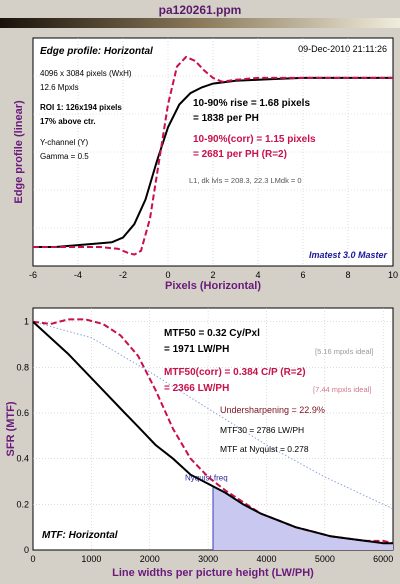 This screenshot has width=400, height=584. What do you see at coordinates (348, 255) in the screenshot?
I see `imatest-footer: Imatest 3.0 Master` at bounding box center [348, 255].